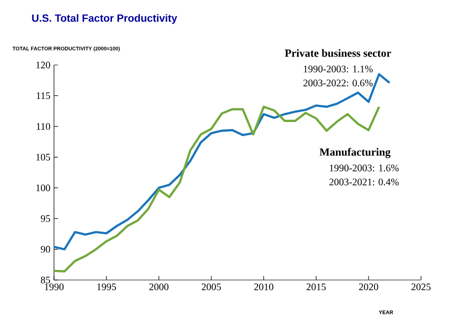  I want to click on y-tick-label: 110, so click(43, 126).